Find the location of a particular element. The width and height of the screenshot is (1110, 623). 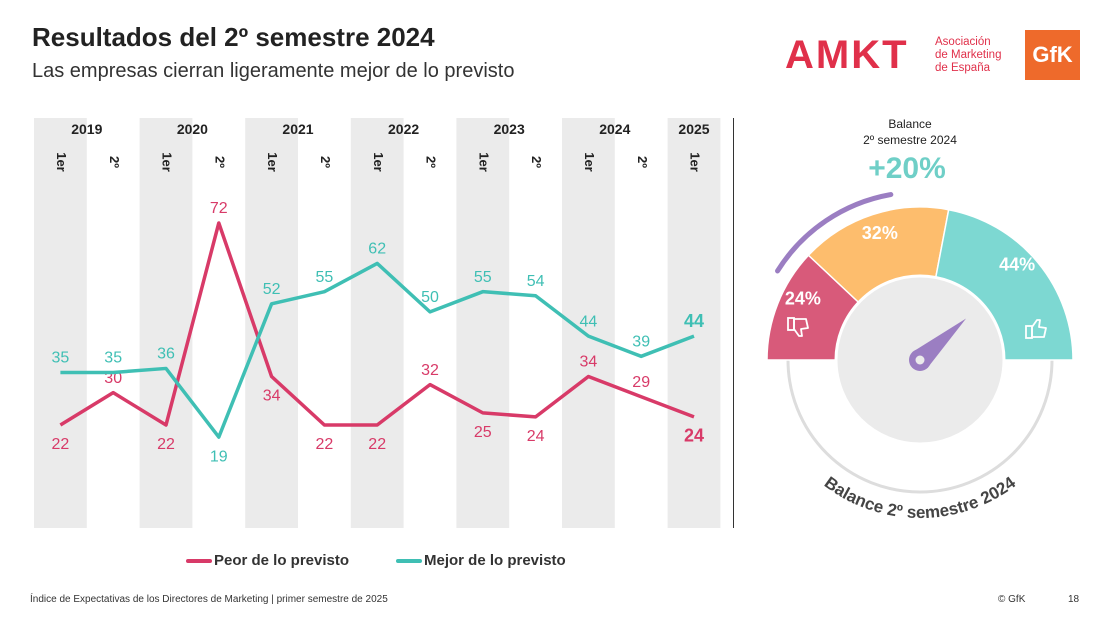

footer-page-number: 18 is located at coordinates (1074, 599).